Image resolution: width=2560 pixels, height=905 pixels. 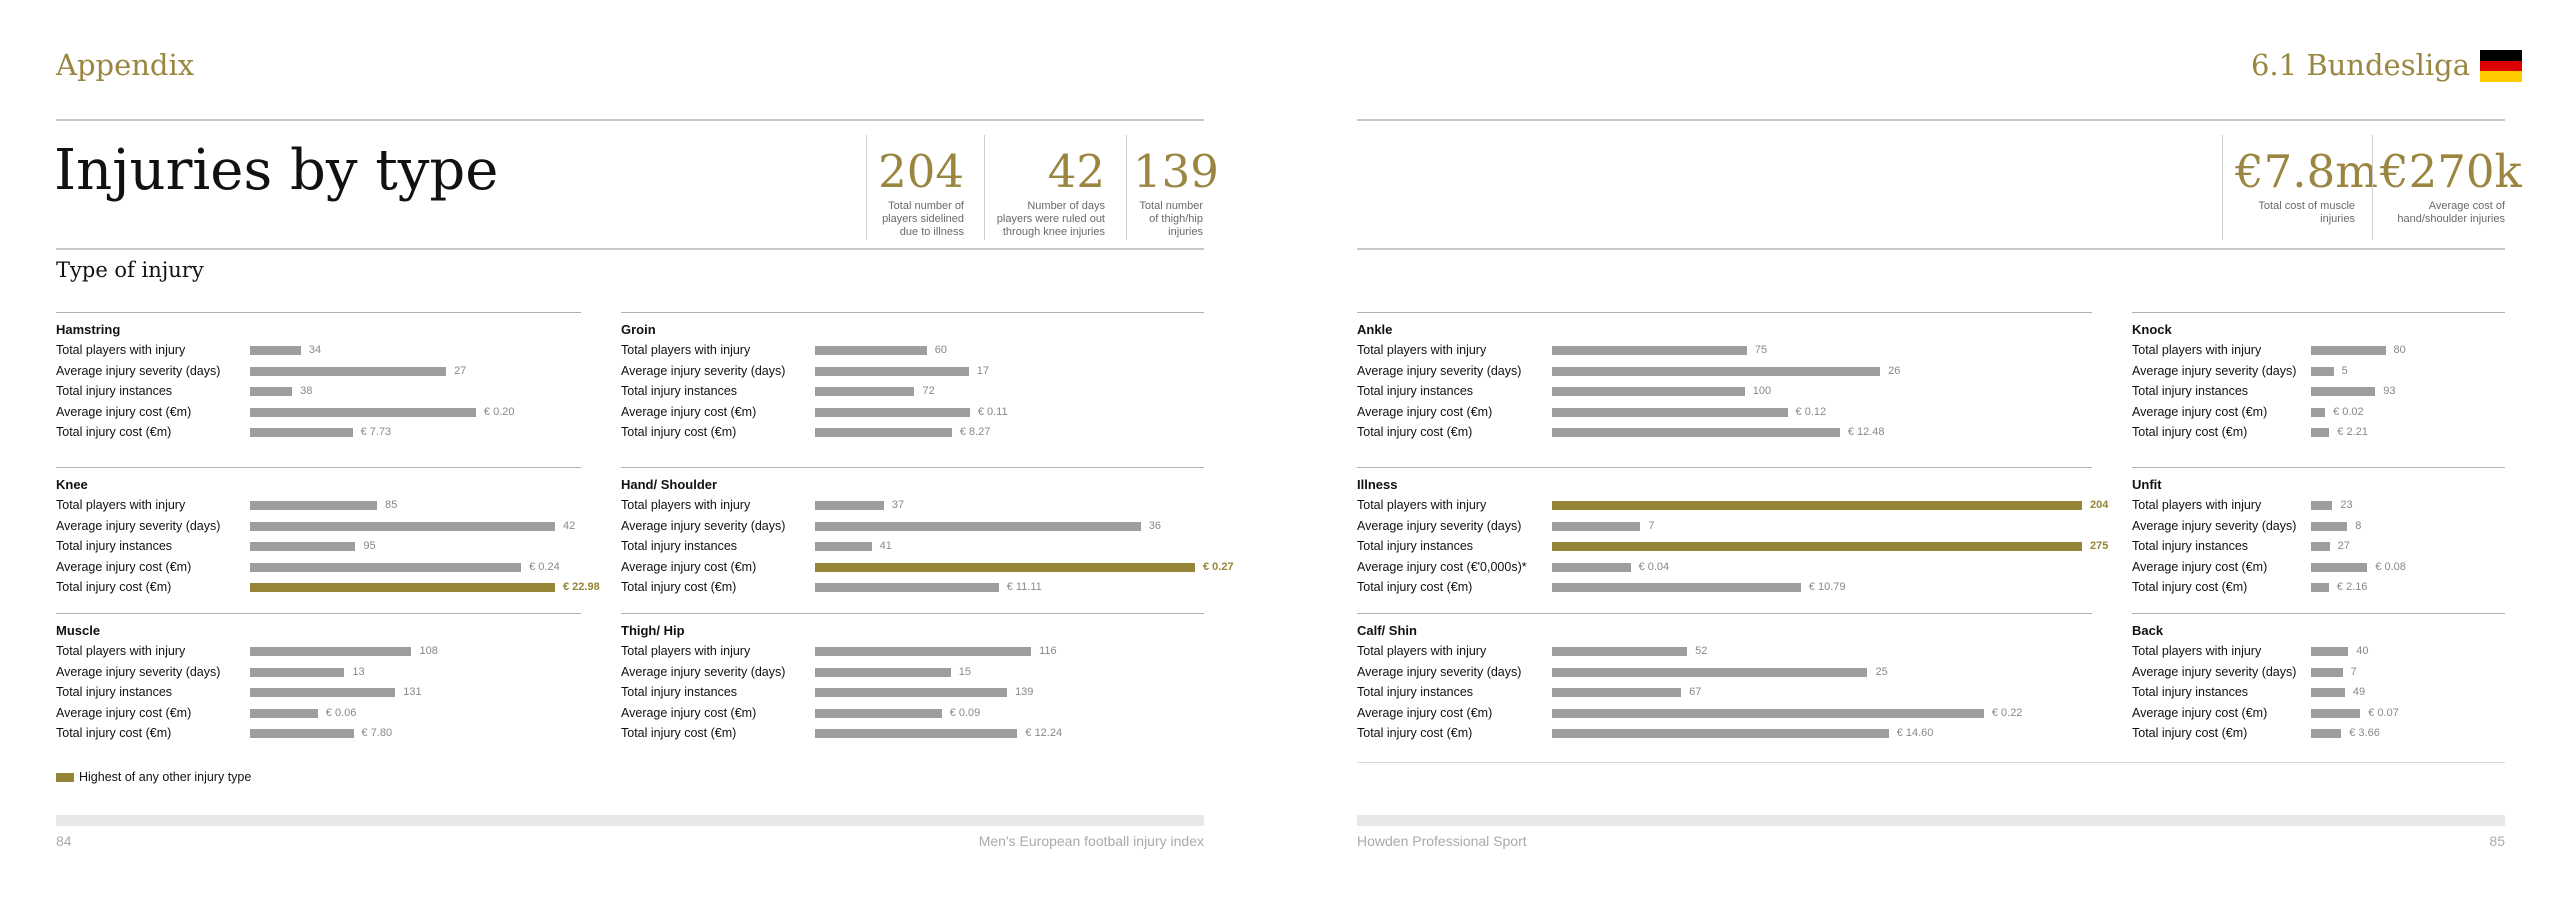 What do you see at coordinates (78, 630) in the screenshot?
I see `injury-type-name: Muscle` at bounding box center [78, 630].